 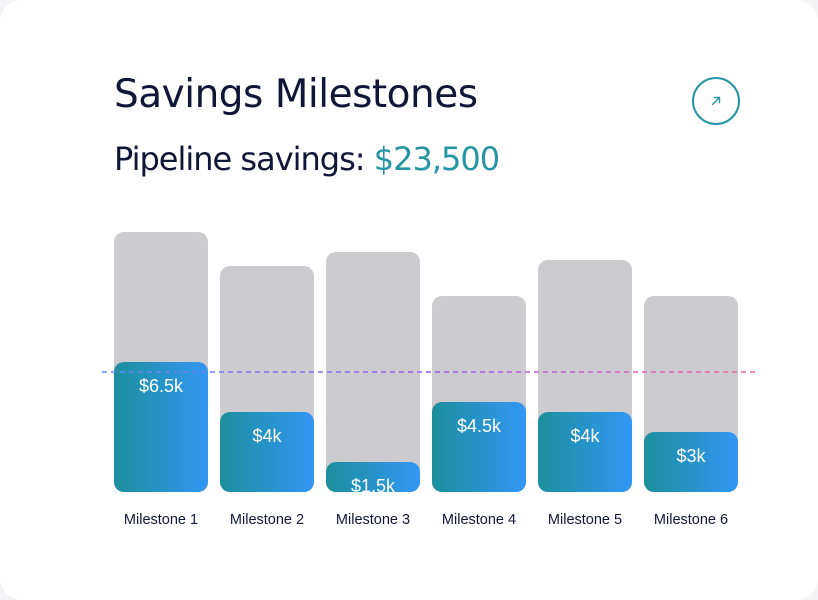 I want to click on bar-value-label: $6.5k, so click(x=161, y=386).